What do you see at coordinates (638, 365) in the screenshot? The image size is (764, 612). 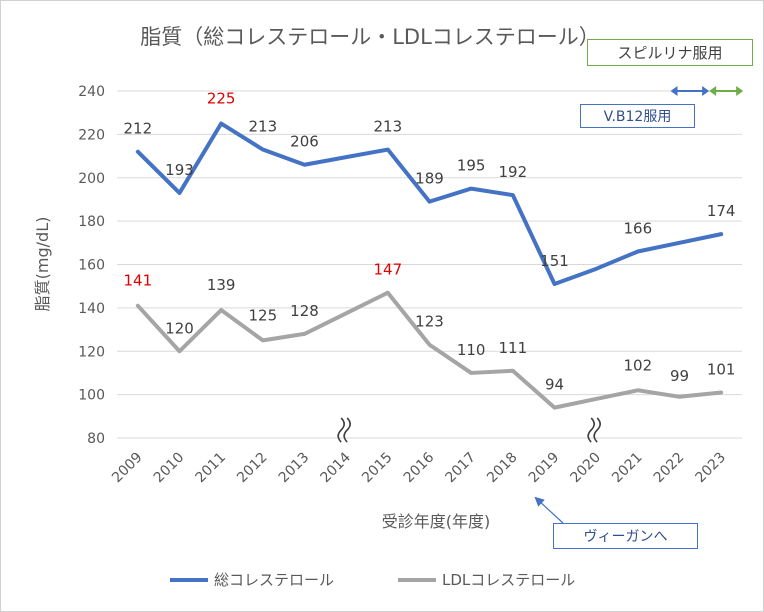 I see `data-label: 102` at bounding box center [638, 365].